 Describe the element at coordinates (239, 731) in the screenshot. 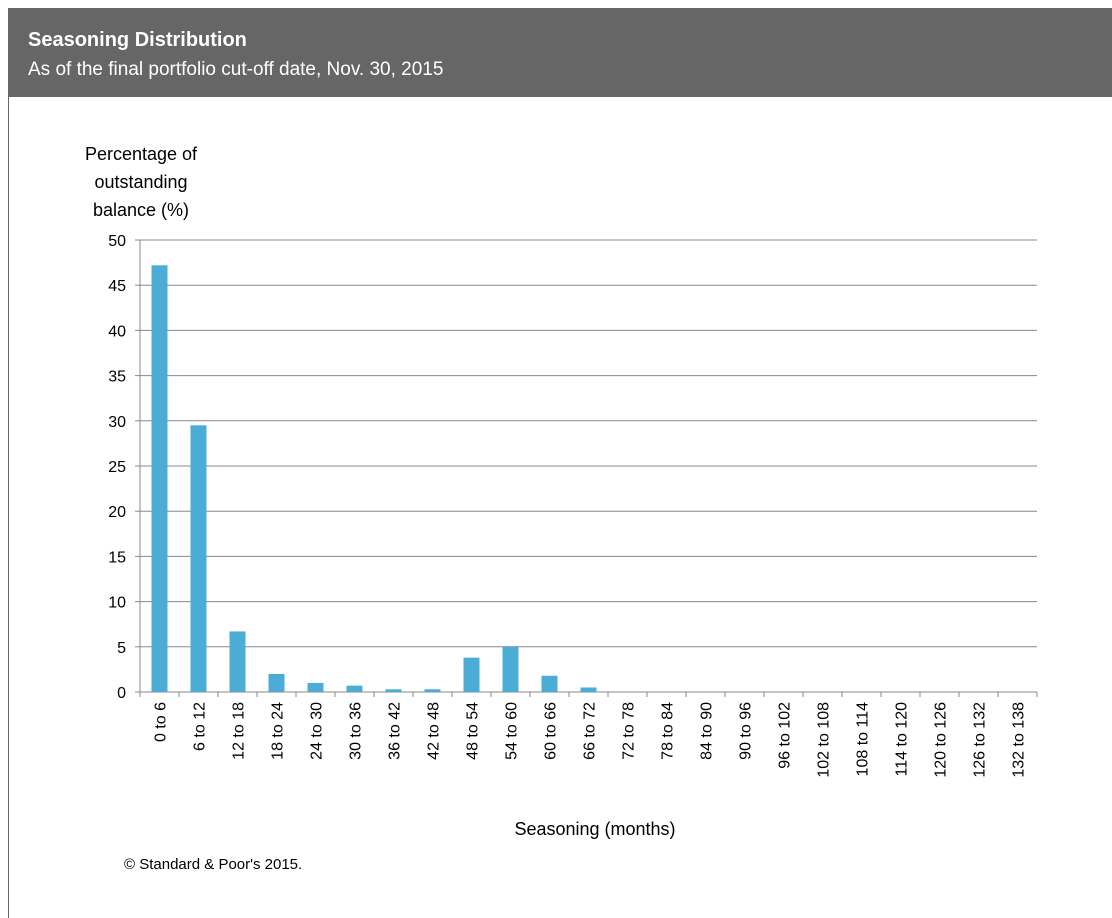

I see `x-tick-label: 12 to 18` at that location.